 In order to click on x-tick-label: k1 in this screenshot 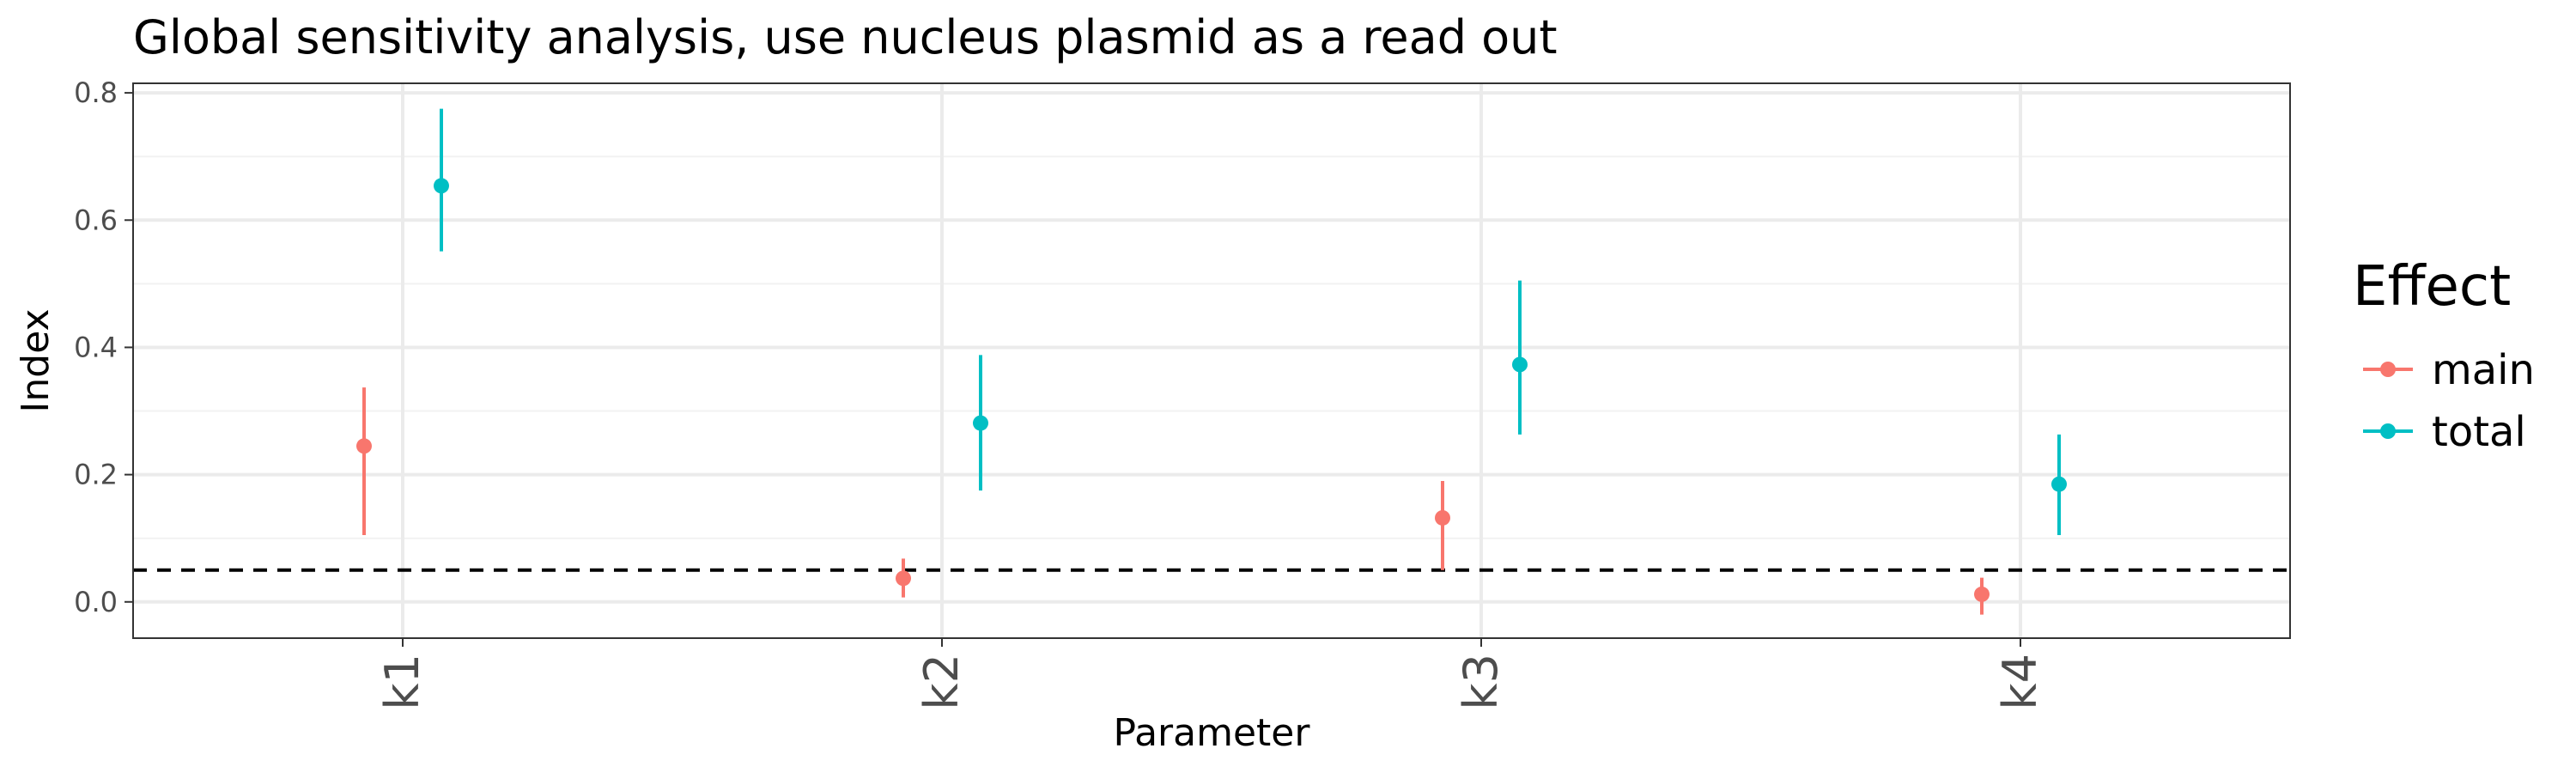, I will do `click(402, 682)`.